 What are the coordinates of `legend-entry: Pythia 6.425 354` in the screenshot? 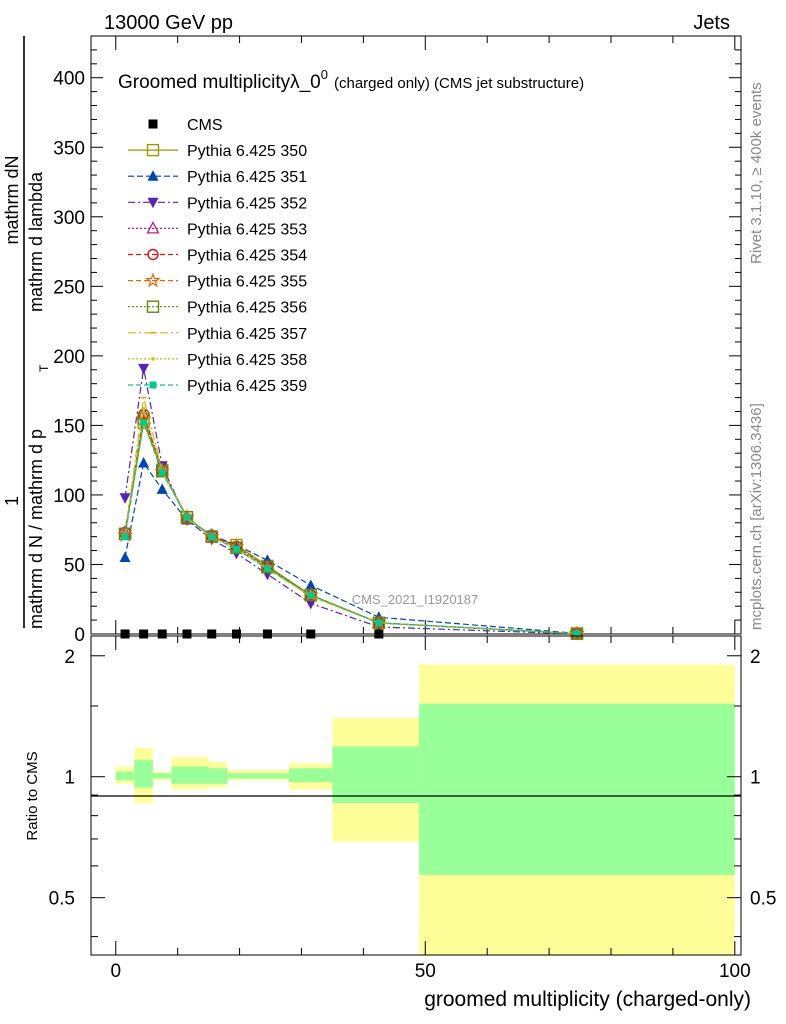 It's located at (217, 256).